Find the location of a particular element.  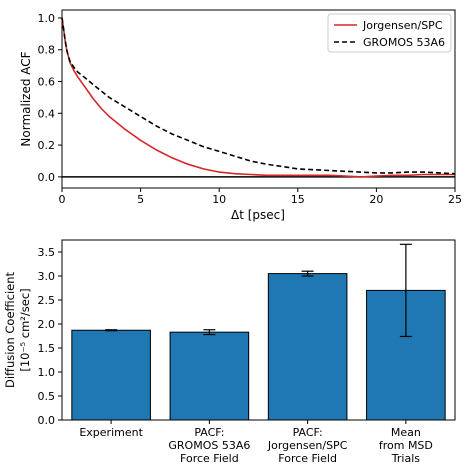

acf-x-axis-label: Δt [psec] is located at coordinates (258, 215).